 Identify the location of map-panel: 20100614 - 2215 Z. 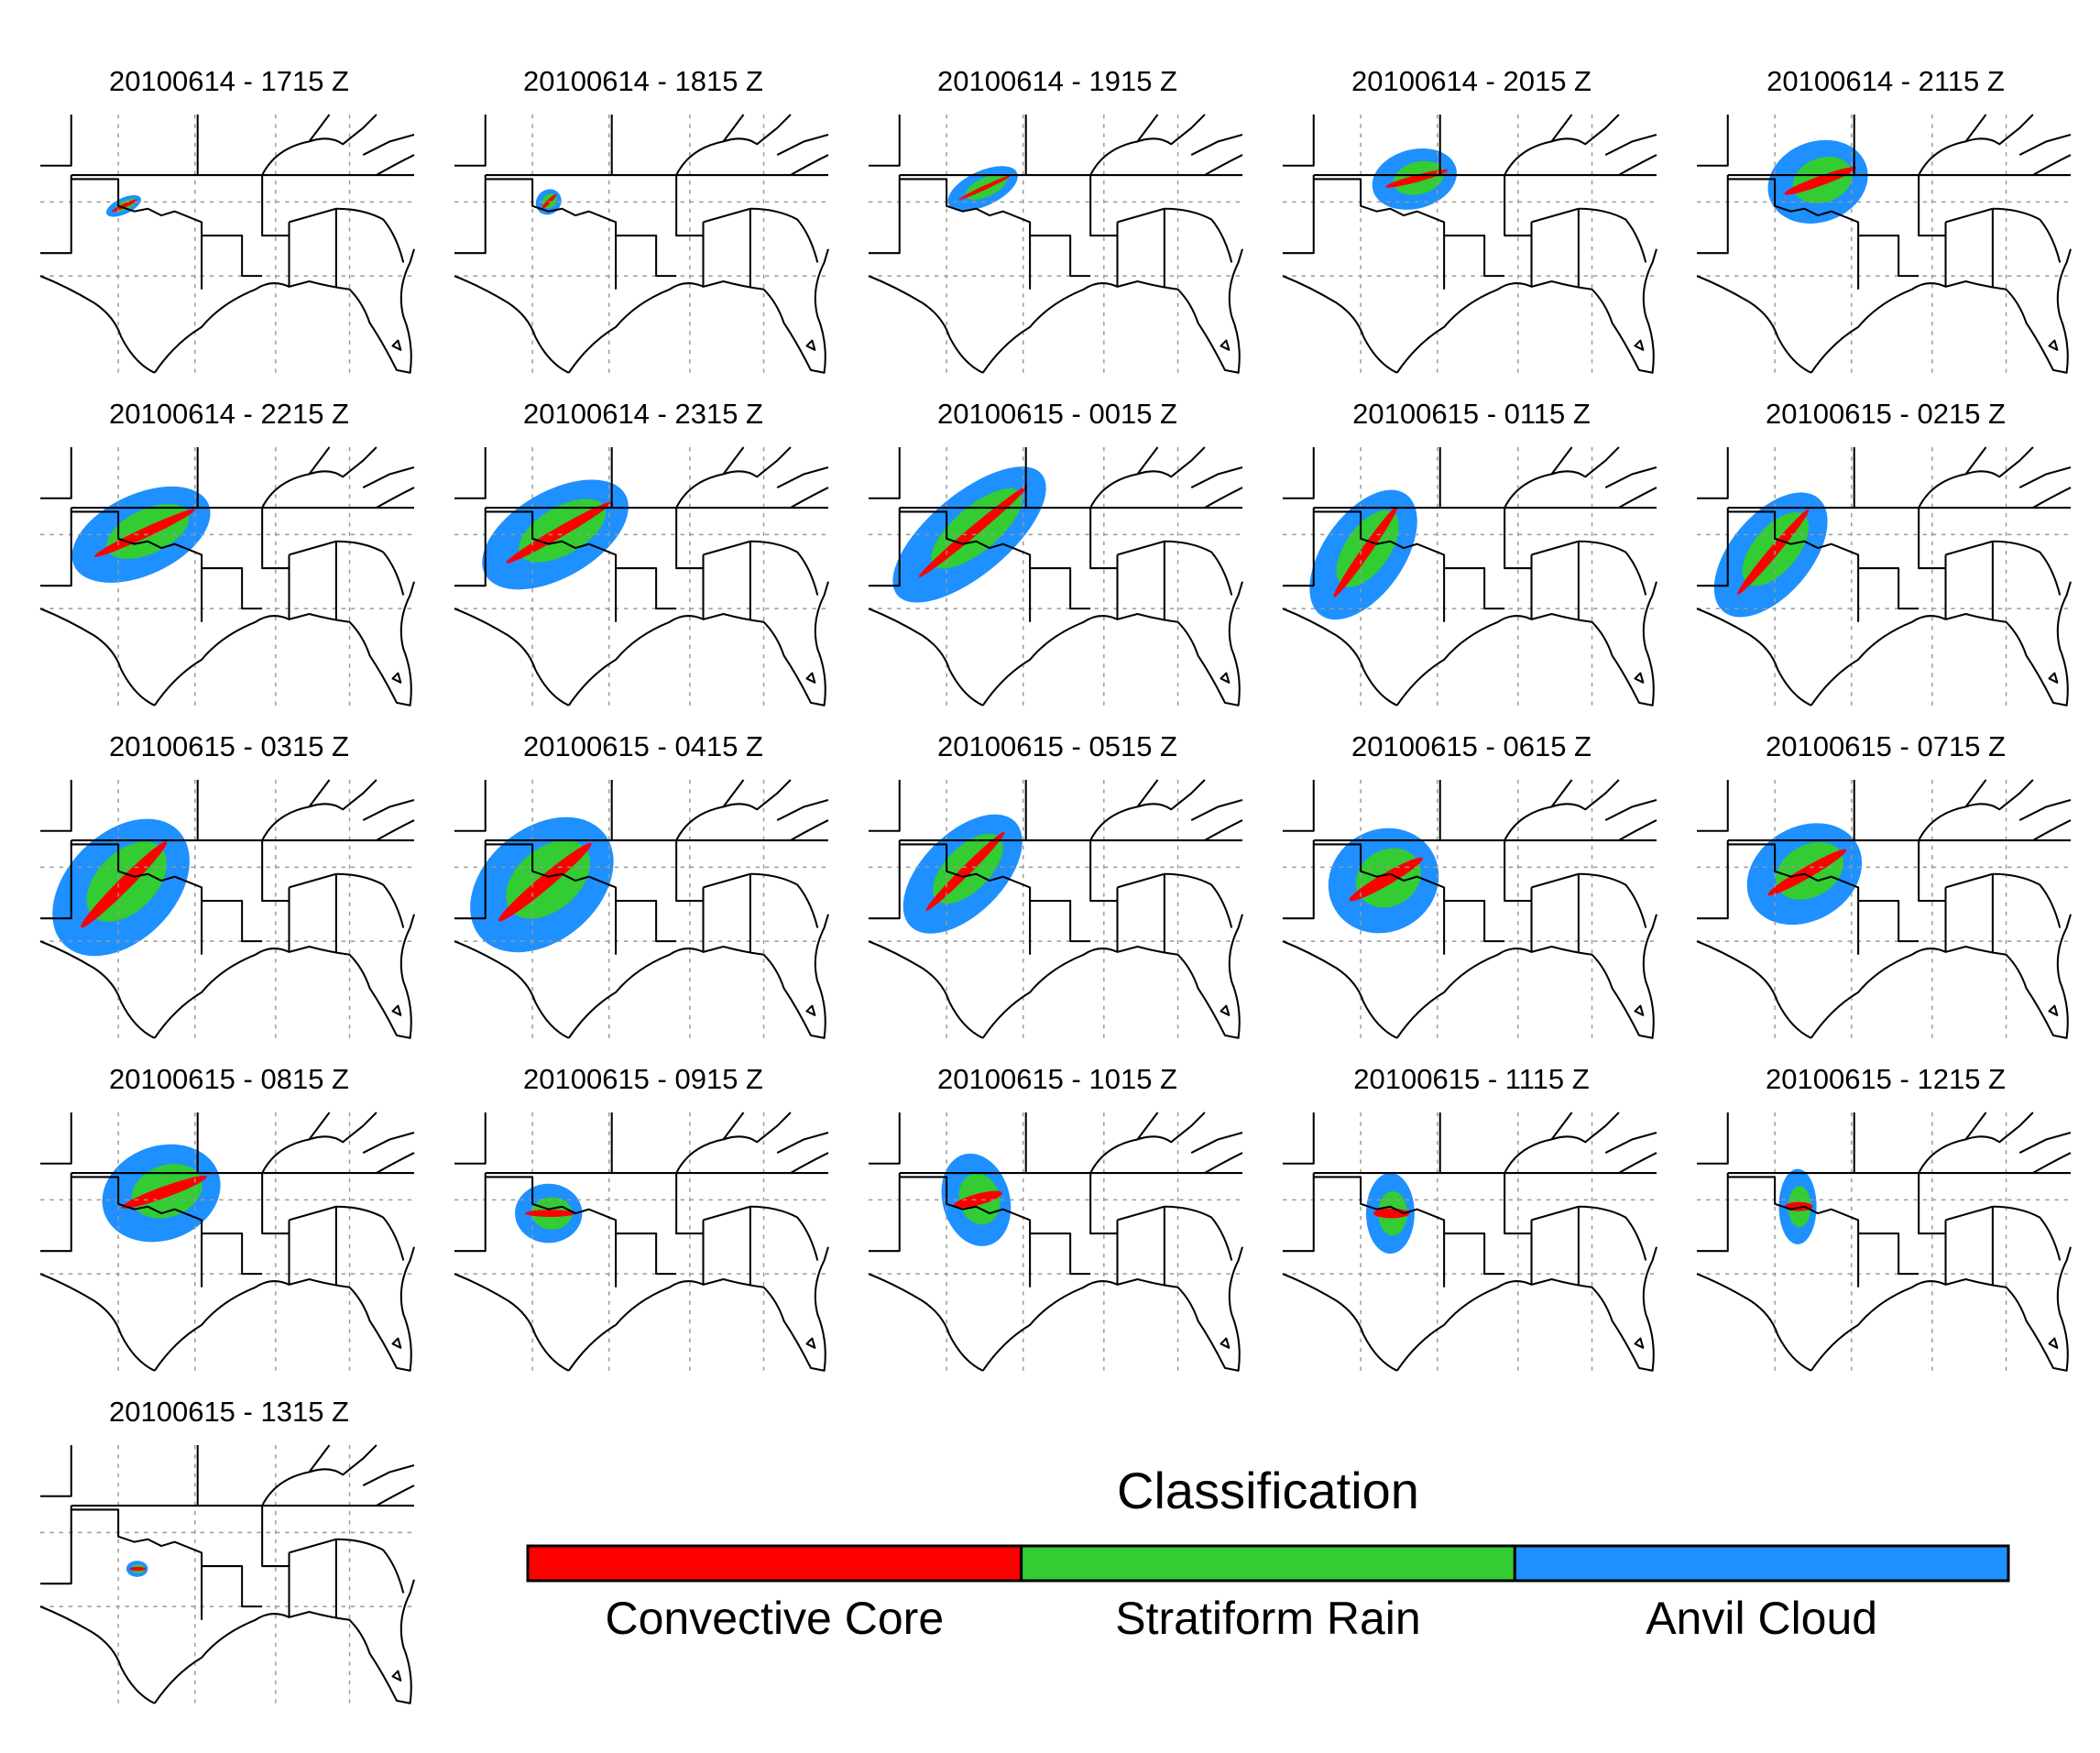
(227, 554).